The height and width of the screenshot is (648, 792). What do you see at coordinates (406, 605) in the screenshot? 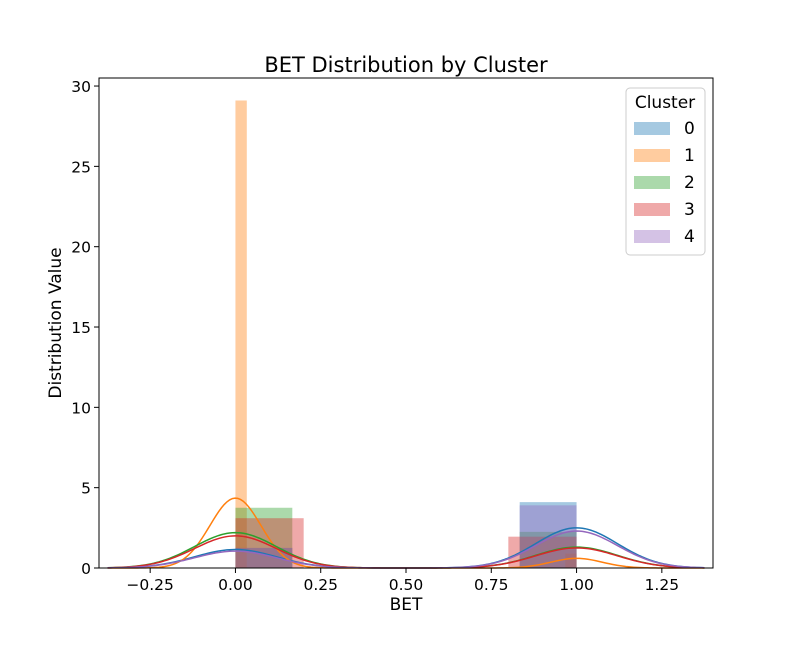
I see `x-axis-label: BET` at bounding box center [406, 605].